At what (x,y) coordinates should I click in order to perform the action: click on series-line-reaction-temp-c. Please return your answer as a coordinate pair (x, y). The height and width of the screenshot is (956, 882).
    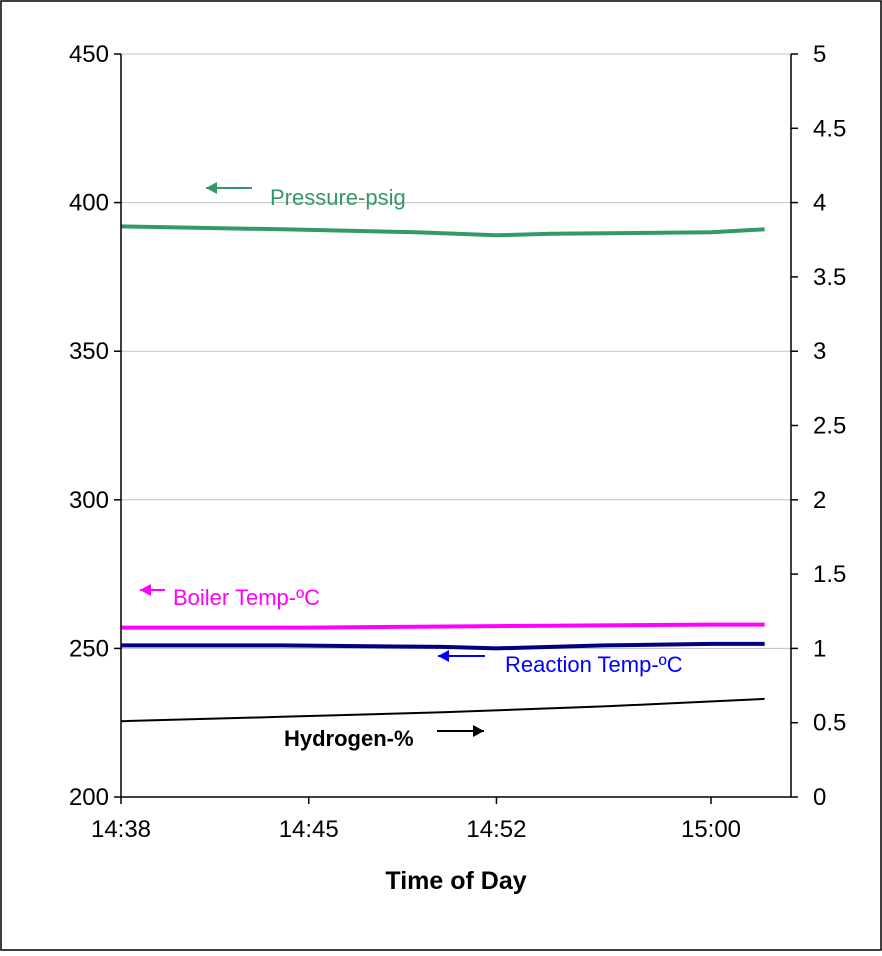
    Looking at the image, I should click on (443, 646).